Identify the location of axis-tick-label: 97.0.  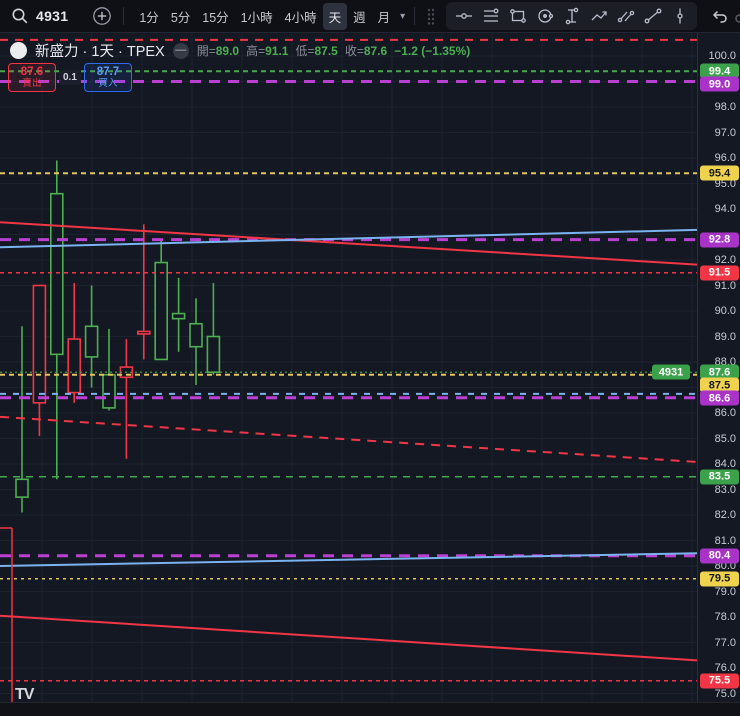
(725, 132).